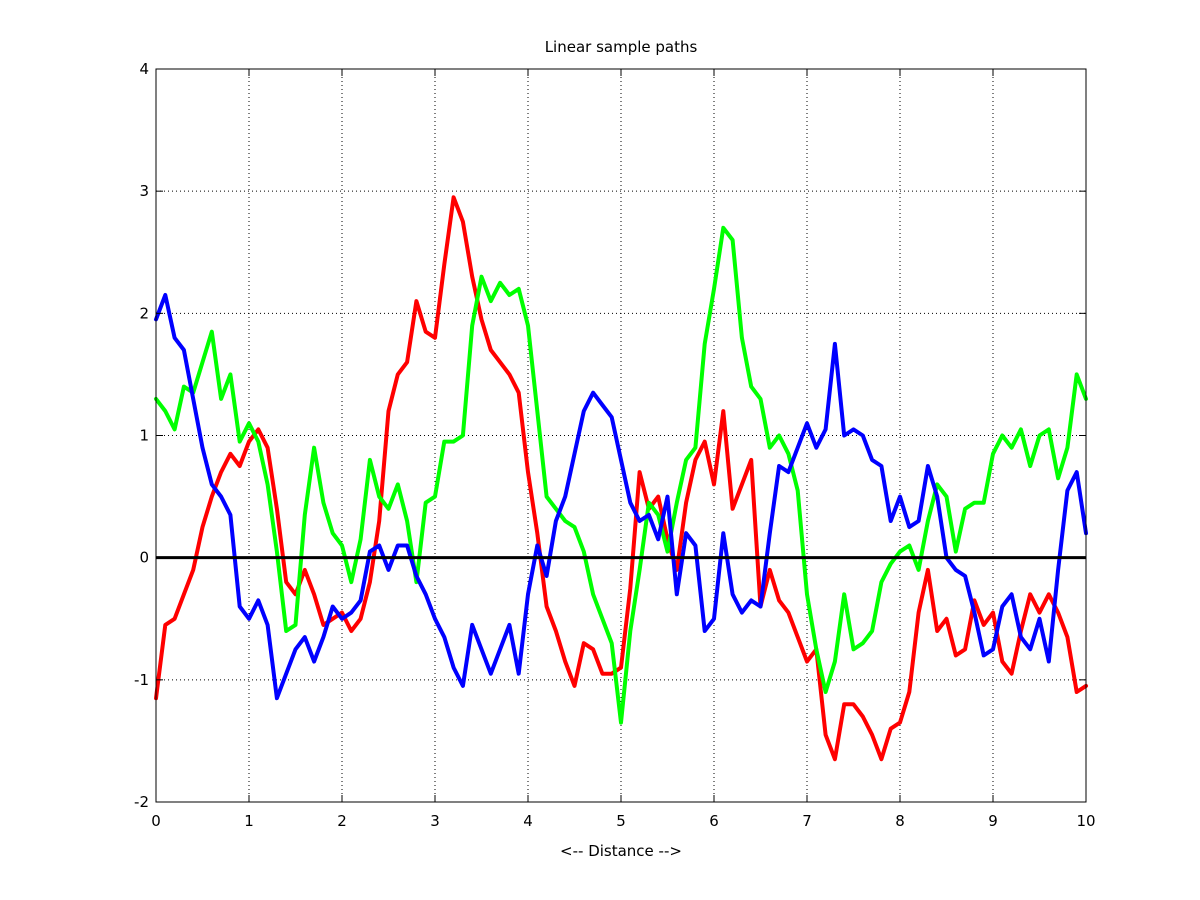 The width and height of the screenshot is (1200, 900). Describe the element at coordinates (621, 821) in the screenshot. I see `x-tick-label: 5` at that location.